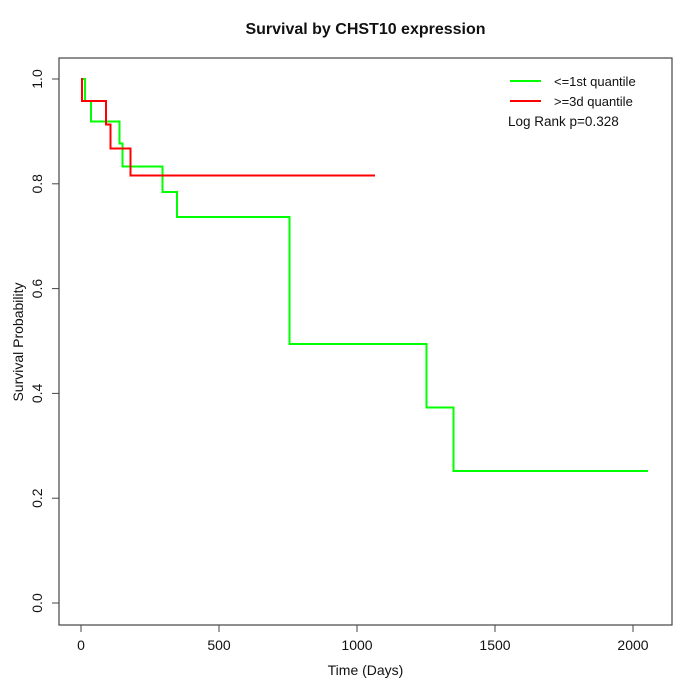  I want to click on y-axis-tick-label: 0.4, so click(37, 393).